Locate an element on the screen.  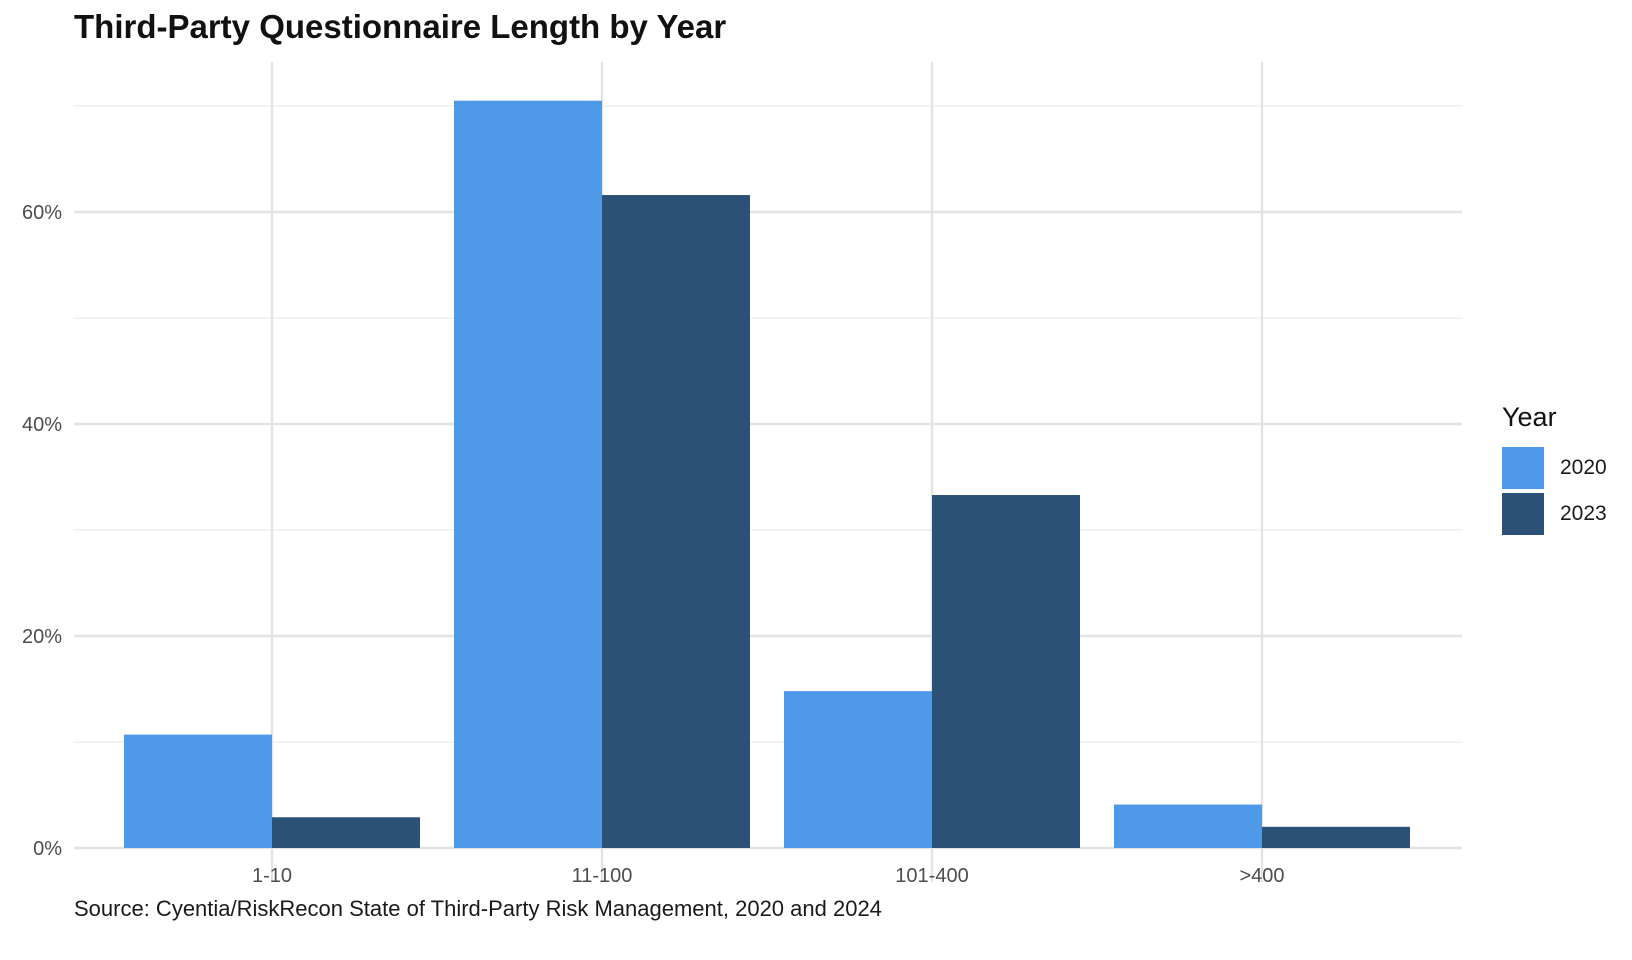
x-tick-label: 11-100 is located at coordinates (602, 876).